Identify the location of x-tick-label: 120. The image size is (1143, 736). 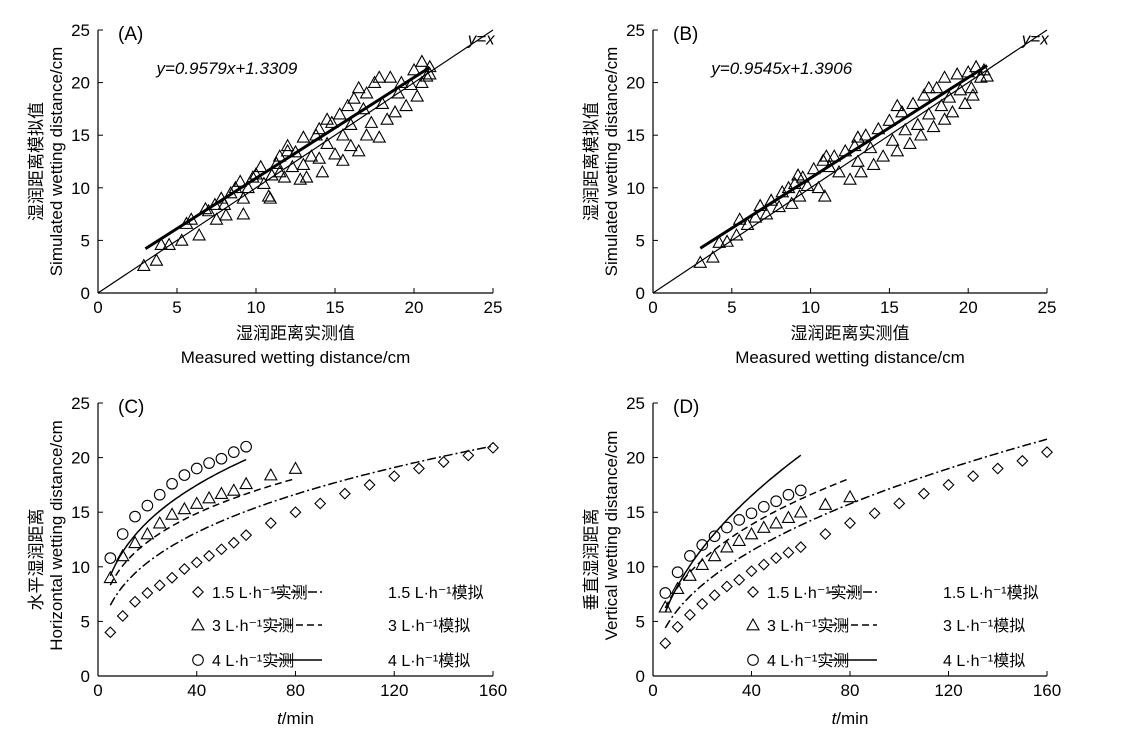
(394, 690).